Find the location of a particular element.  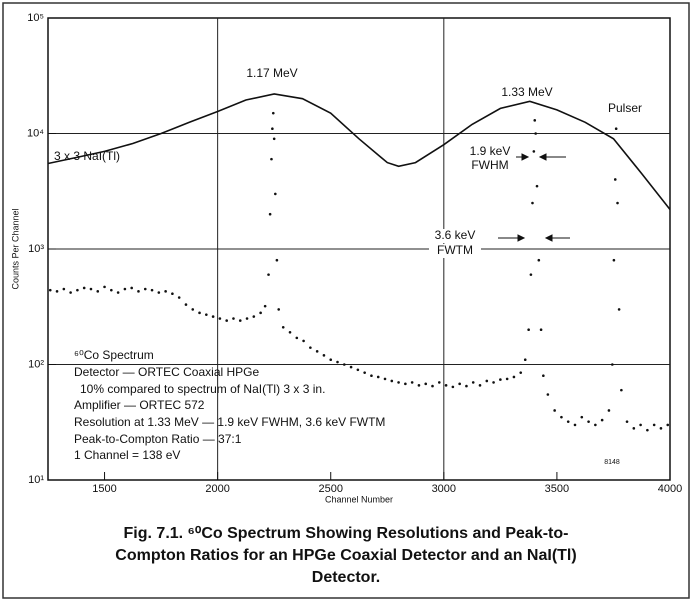

annotation: 1.17 MeV is located at coordinates (271, 73).